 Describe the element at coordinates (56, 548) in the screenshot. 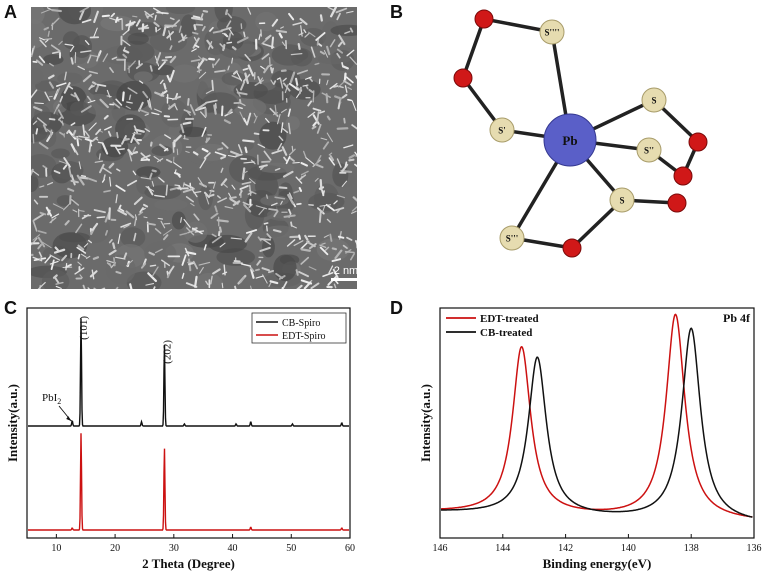

I see `x-tick-label: 10` at that location.